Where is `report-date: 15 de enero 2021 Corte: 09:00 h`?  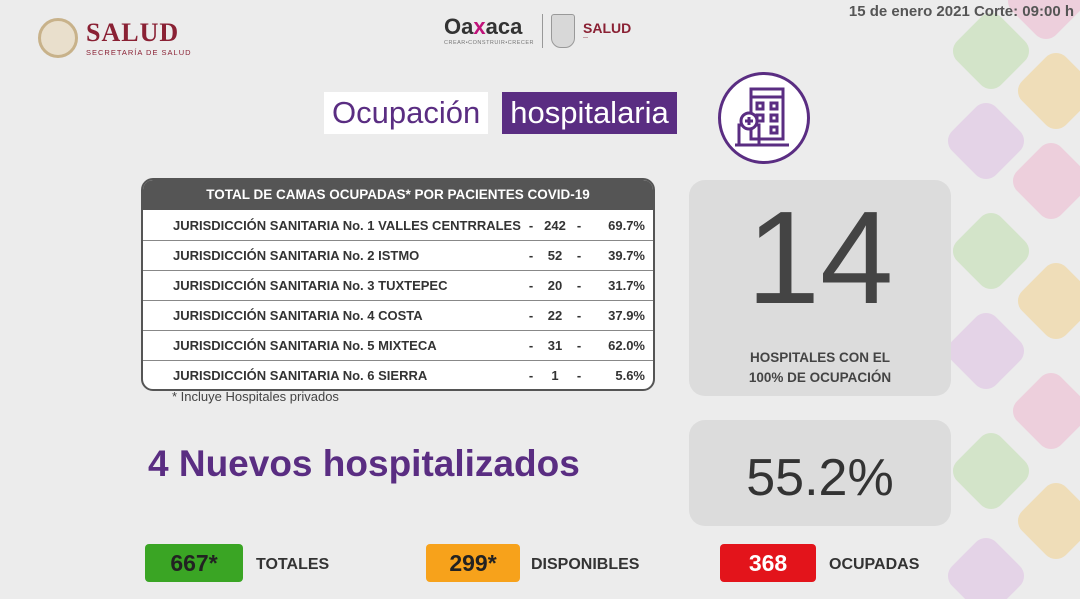 report-date: 15 de enero 2021 Corte: 09:00 h is located at coordinates (961, 11).